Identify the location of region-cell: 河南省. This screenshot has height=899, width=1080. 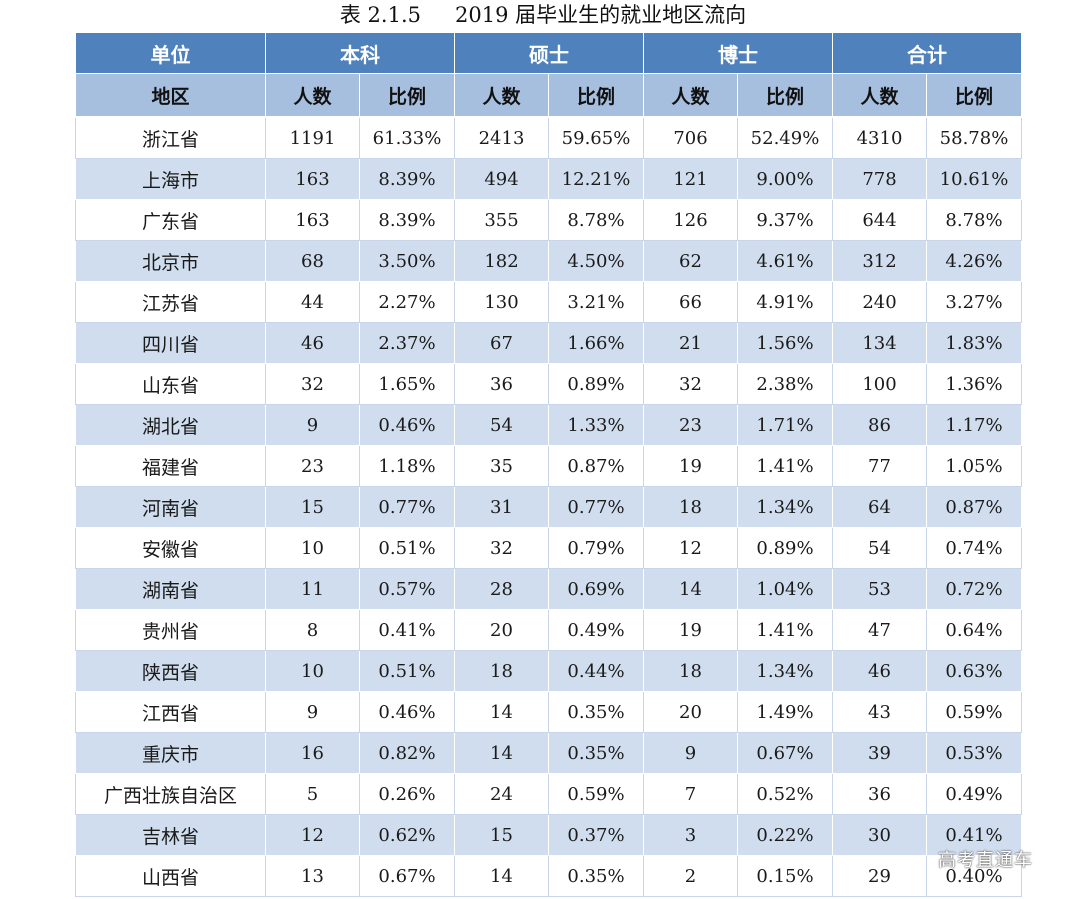
(170, 507).